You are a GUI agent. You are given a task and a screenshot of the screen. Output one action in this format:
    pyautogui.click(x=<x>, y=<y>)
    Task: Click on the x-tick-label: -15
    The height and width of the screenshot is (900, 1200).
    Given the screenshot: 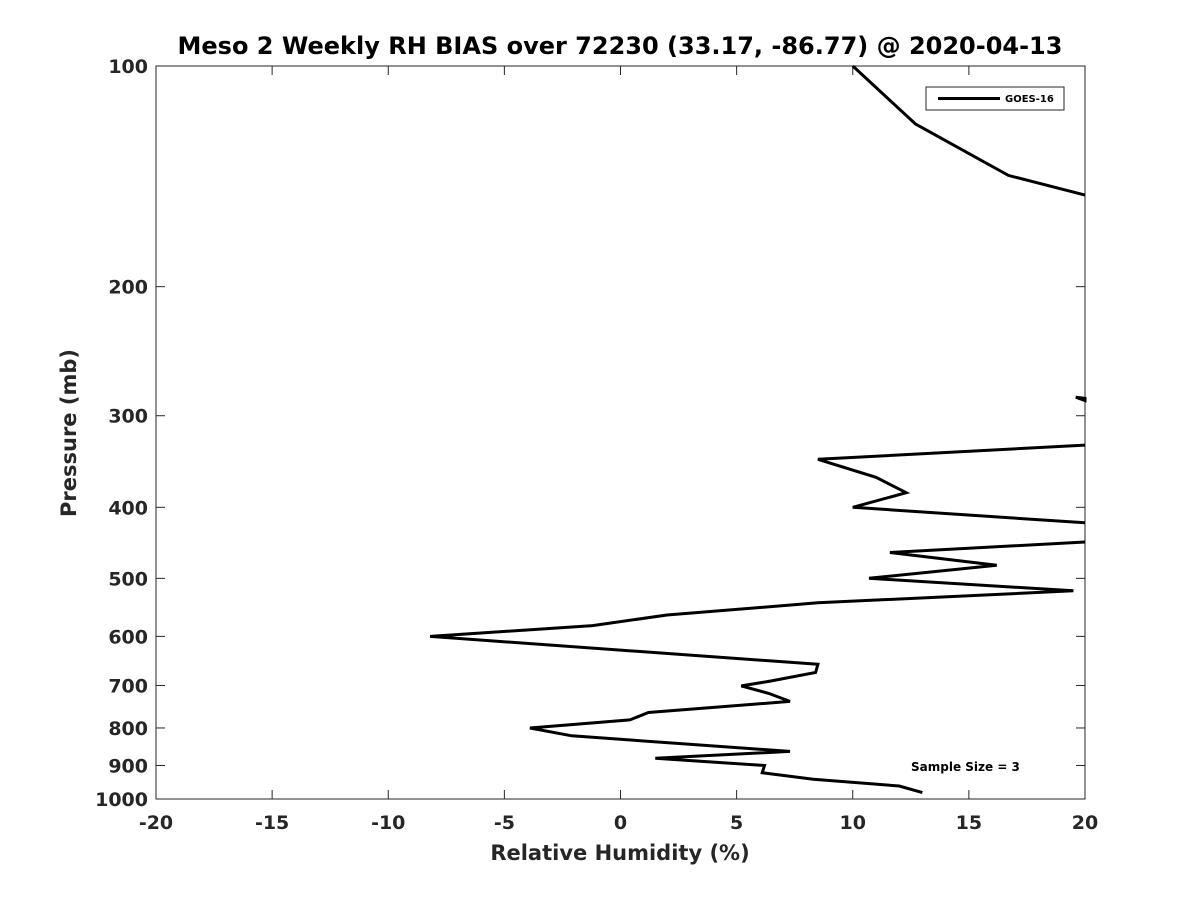 What is the action you would take?
    pyautogui.click(x=272, y=823)
    